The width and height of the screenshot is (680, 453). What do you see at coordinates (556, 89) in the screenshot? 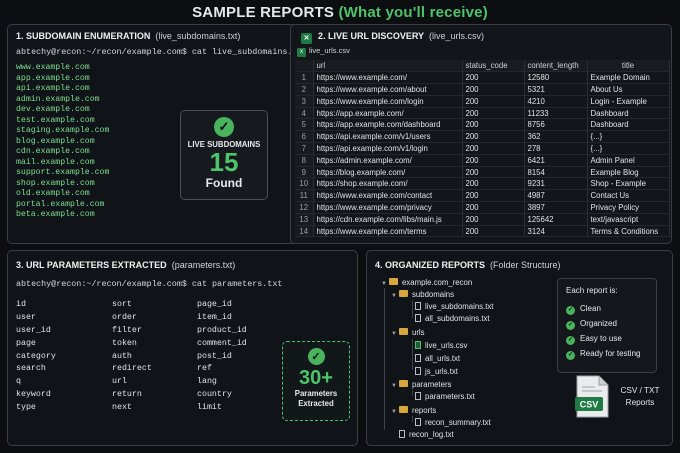
I see `table-cell: 5321` at bounding box center [556, 89].